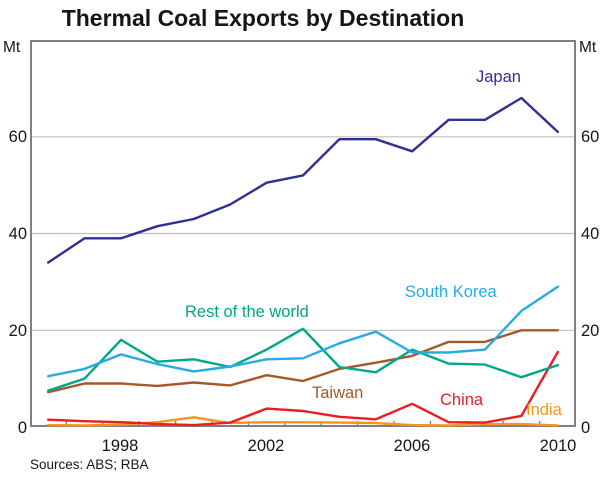  I want to click on ytick-label-0-right: 0, so click(586, 428).